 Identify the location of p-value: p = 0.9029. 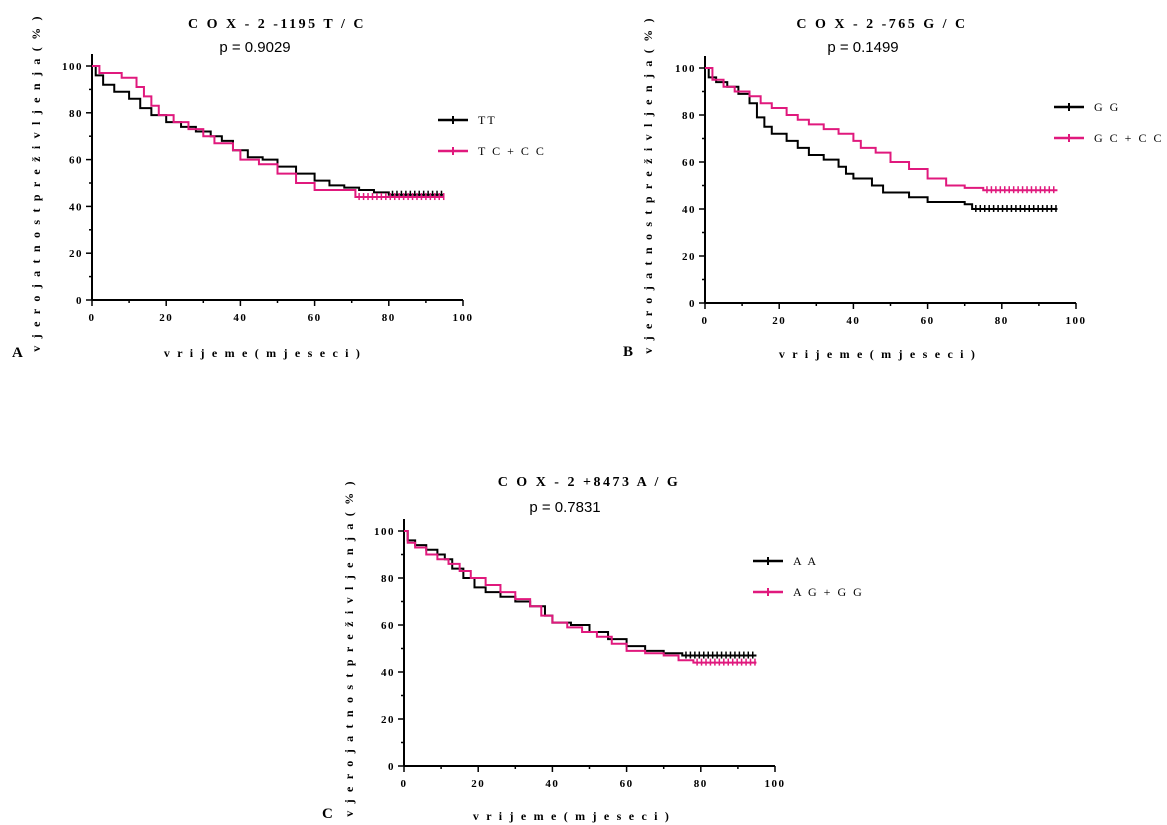
(254, 47).